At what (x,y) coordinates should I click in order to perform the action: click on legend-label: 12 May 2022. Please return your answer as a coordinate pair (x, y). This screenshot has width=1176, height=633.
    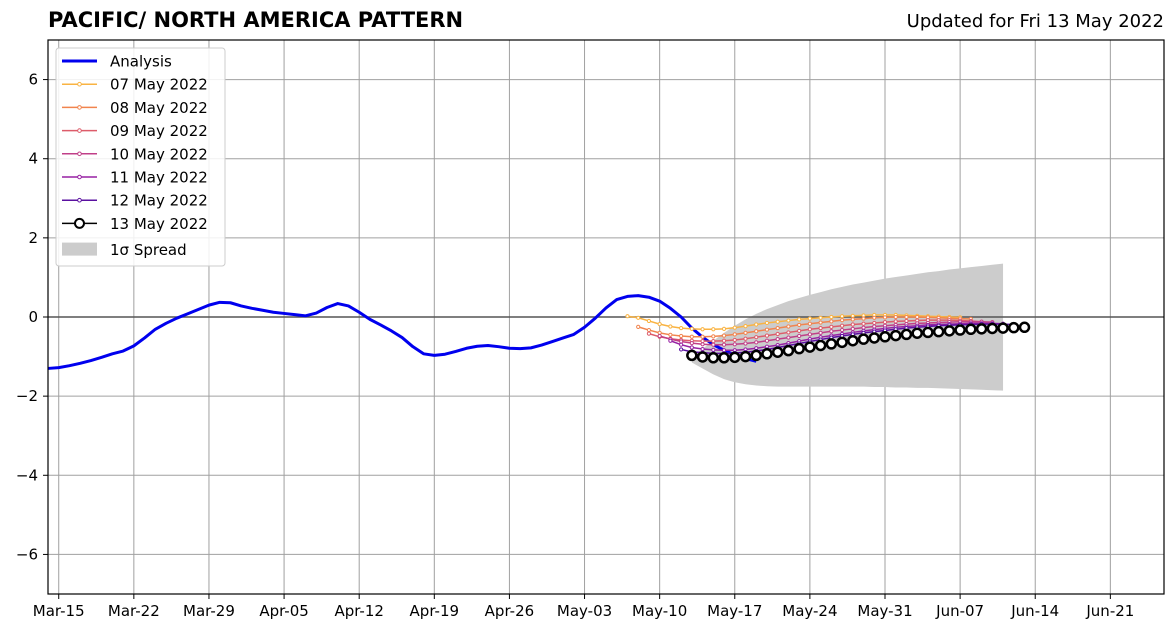
    Looking at the image, I should click on (159, 201).